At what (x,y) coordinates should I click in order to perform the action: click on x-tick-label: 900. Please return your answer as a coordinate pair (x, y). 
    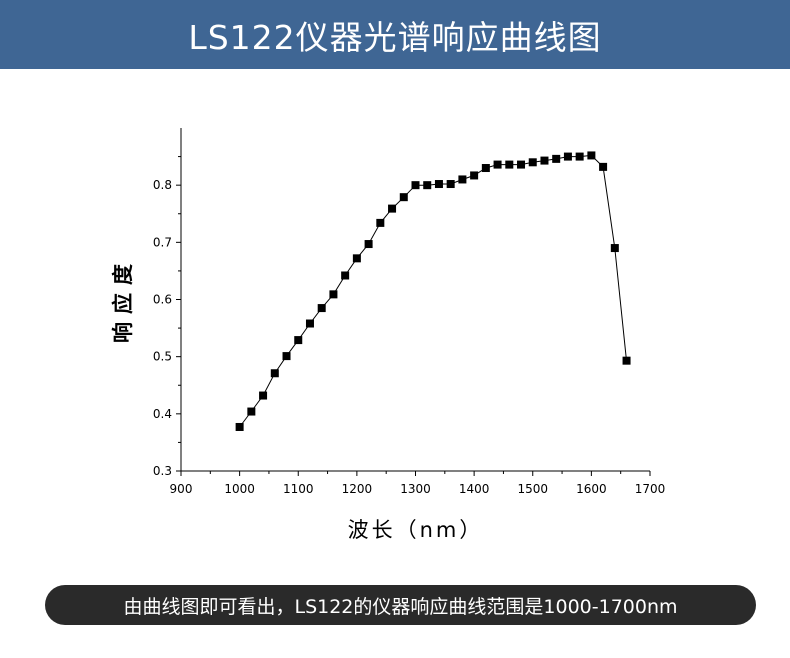
    Looking at the image, I should click on (181, 489).